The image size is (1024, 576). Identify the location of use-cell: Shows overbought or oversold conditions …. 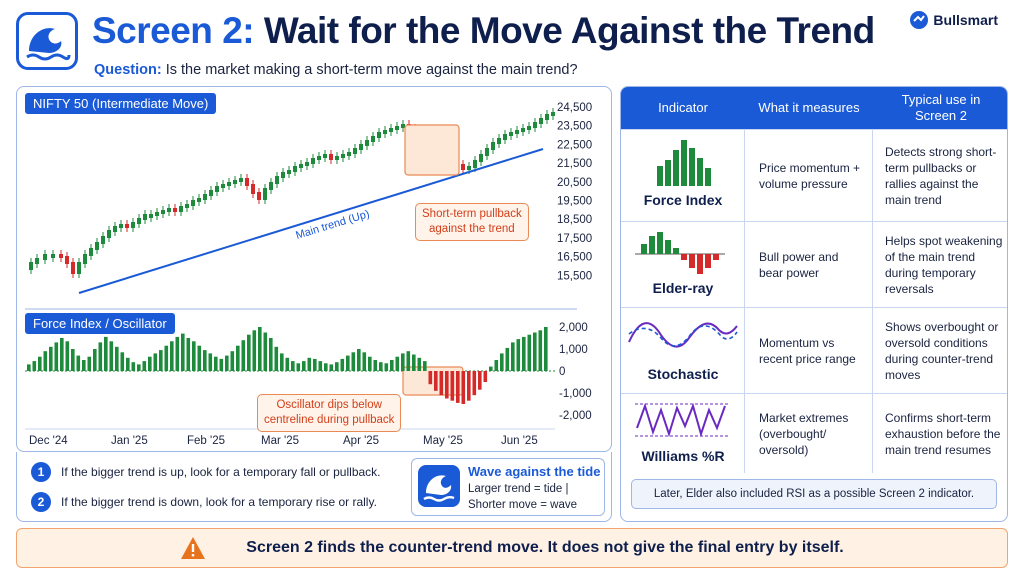
(942, 350).